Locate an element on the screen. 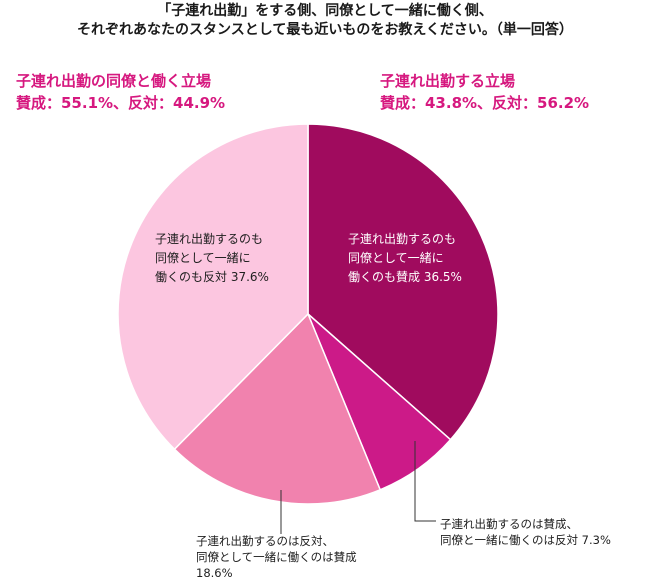 This screenshot has height=587, width=650. slice-label-line: 子連れ出勤するのは反対、 is located at coordinates (265, 541).